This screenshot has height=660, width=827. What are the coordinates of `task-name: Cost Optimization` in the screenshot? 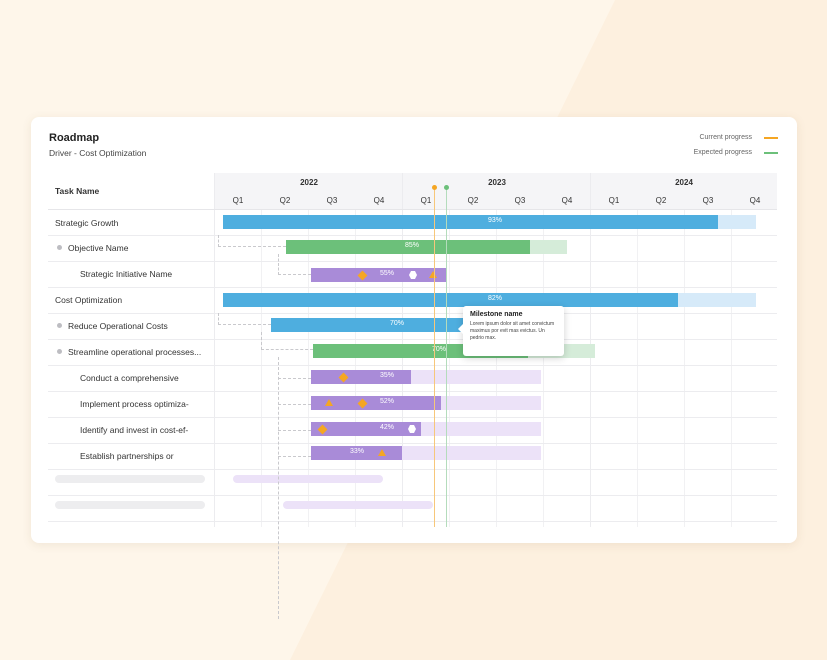 It's located at (89, 300).